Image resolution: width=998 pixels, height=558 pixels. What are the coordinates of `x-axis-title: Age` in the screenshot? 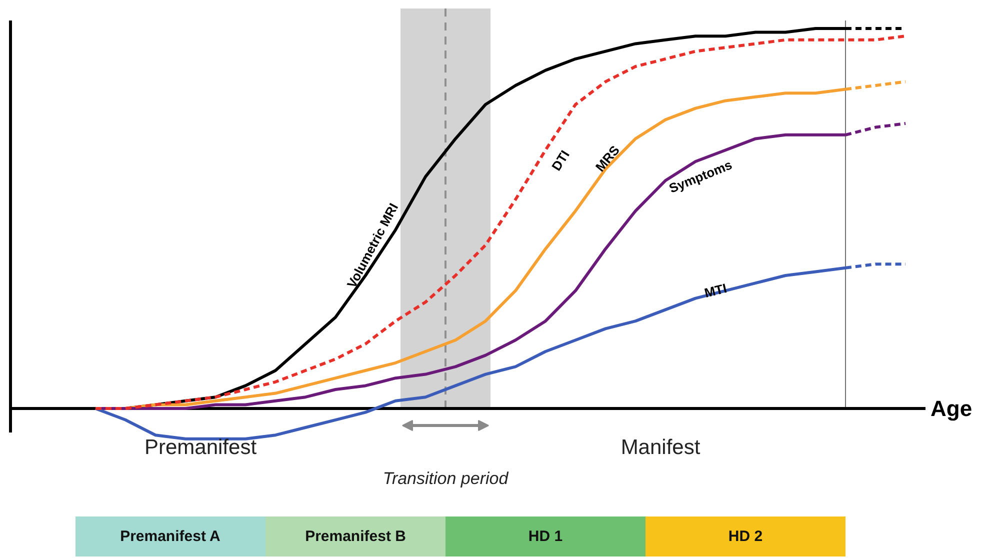 It's located at (951, 408).